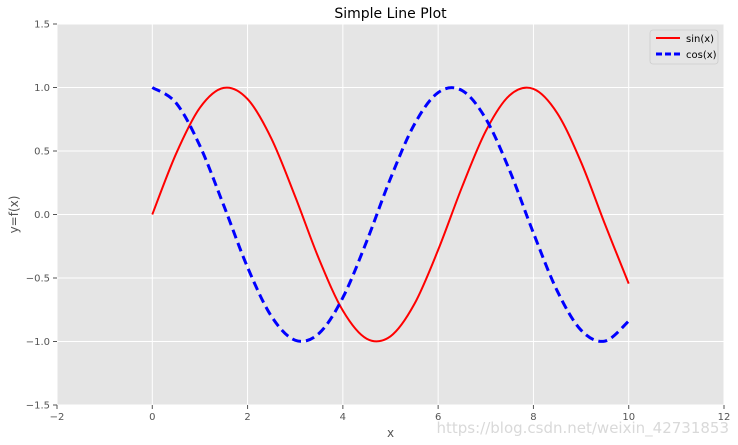 The image size is (738, 445). Describe the element at coordinates (38, 279) in the screenshot. I see `y-tick-label: −0.5` at that location.